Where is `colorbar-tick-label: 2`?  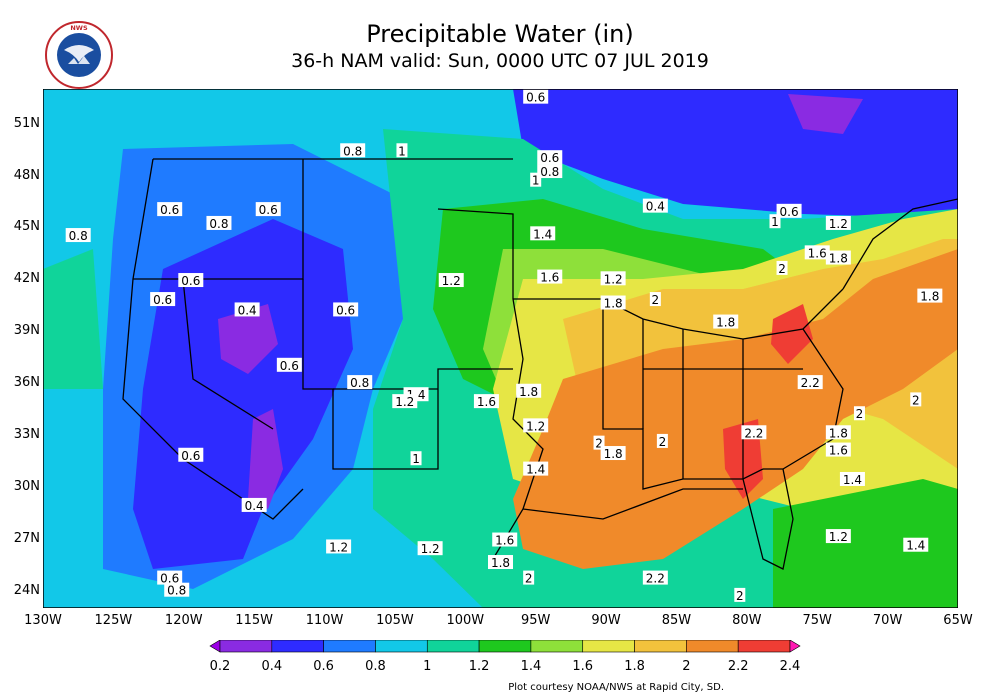 colorbar-tick-label: 2 is located at coordinates (686, 666).